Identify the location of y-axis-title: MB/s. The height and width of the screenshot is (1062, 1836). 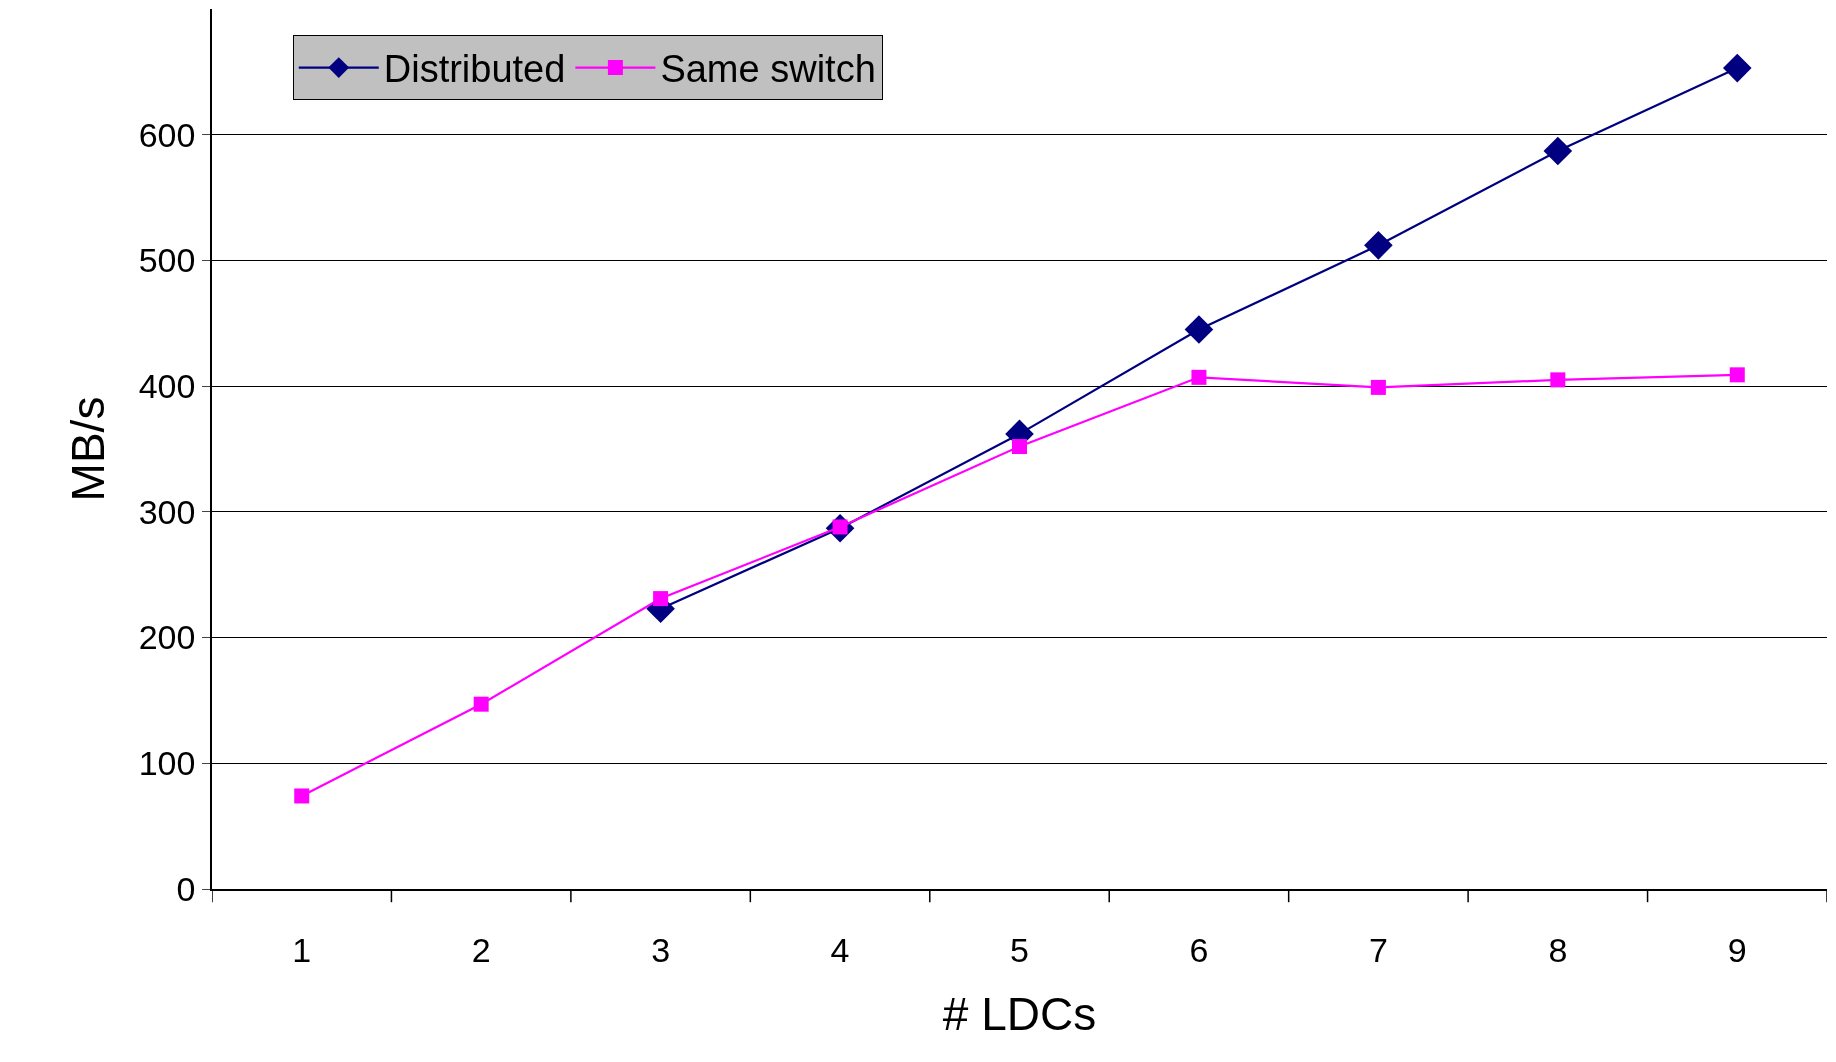
(87, 449).